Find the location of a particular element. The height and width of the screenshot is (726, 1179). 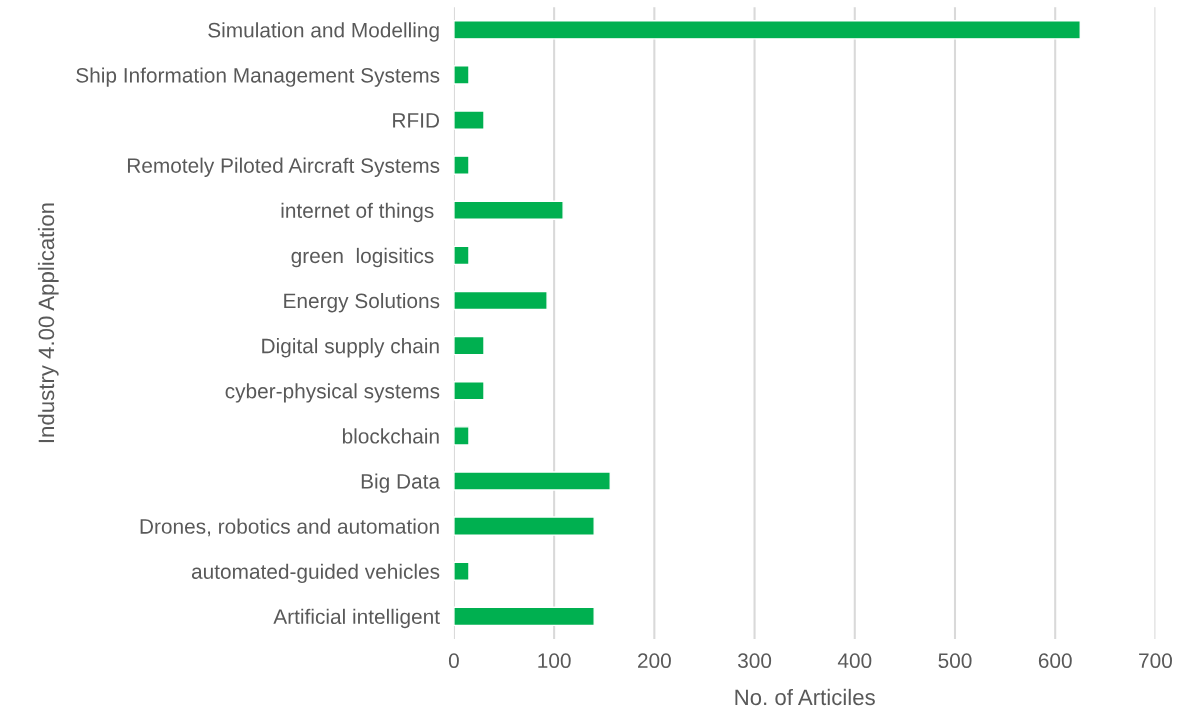

y-tick-label: Remotely Piloted Aircraft Systems is located at coordinates (283, 167).